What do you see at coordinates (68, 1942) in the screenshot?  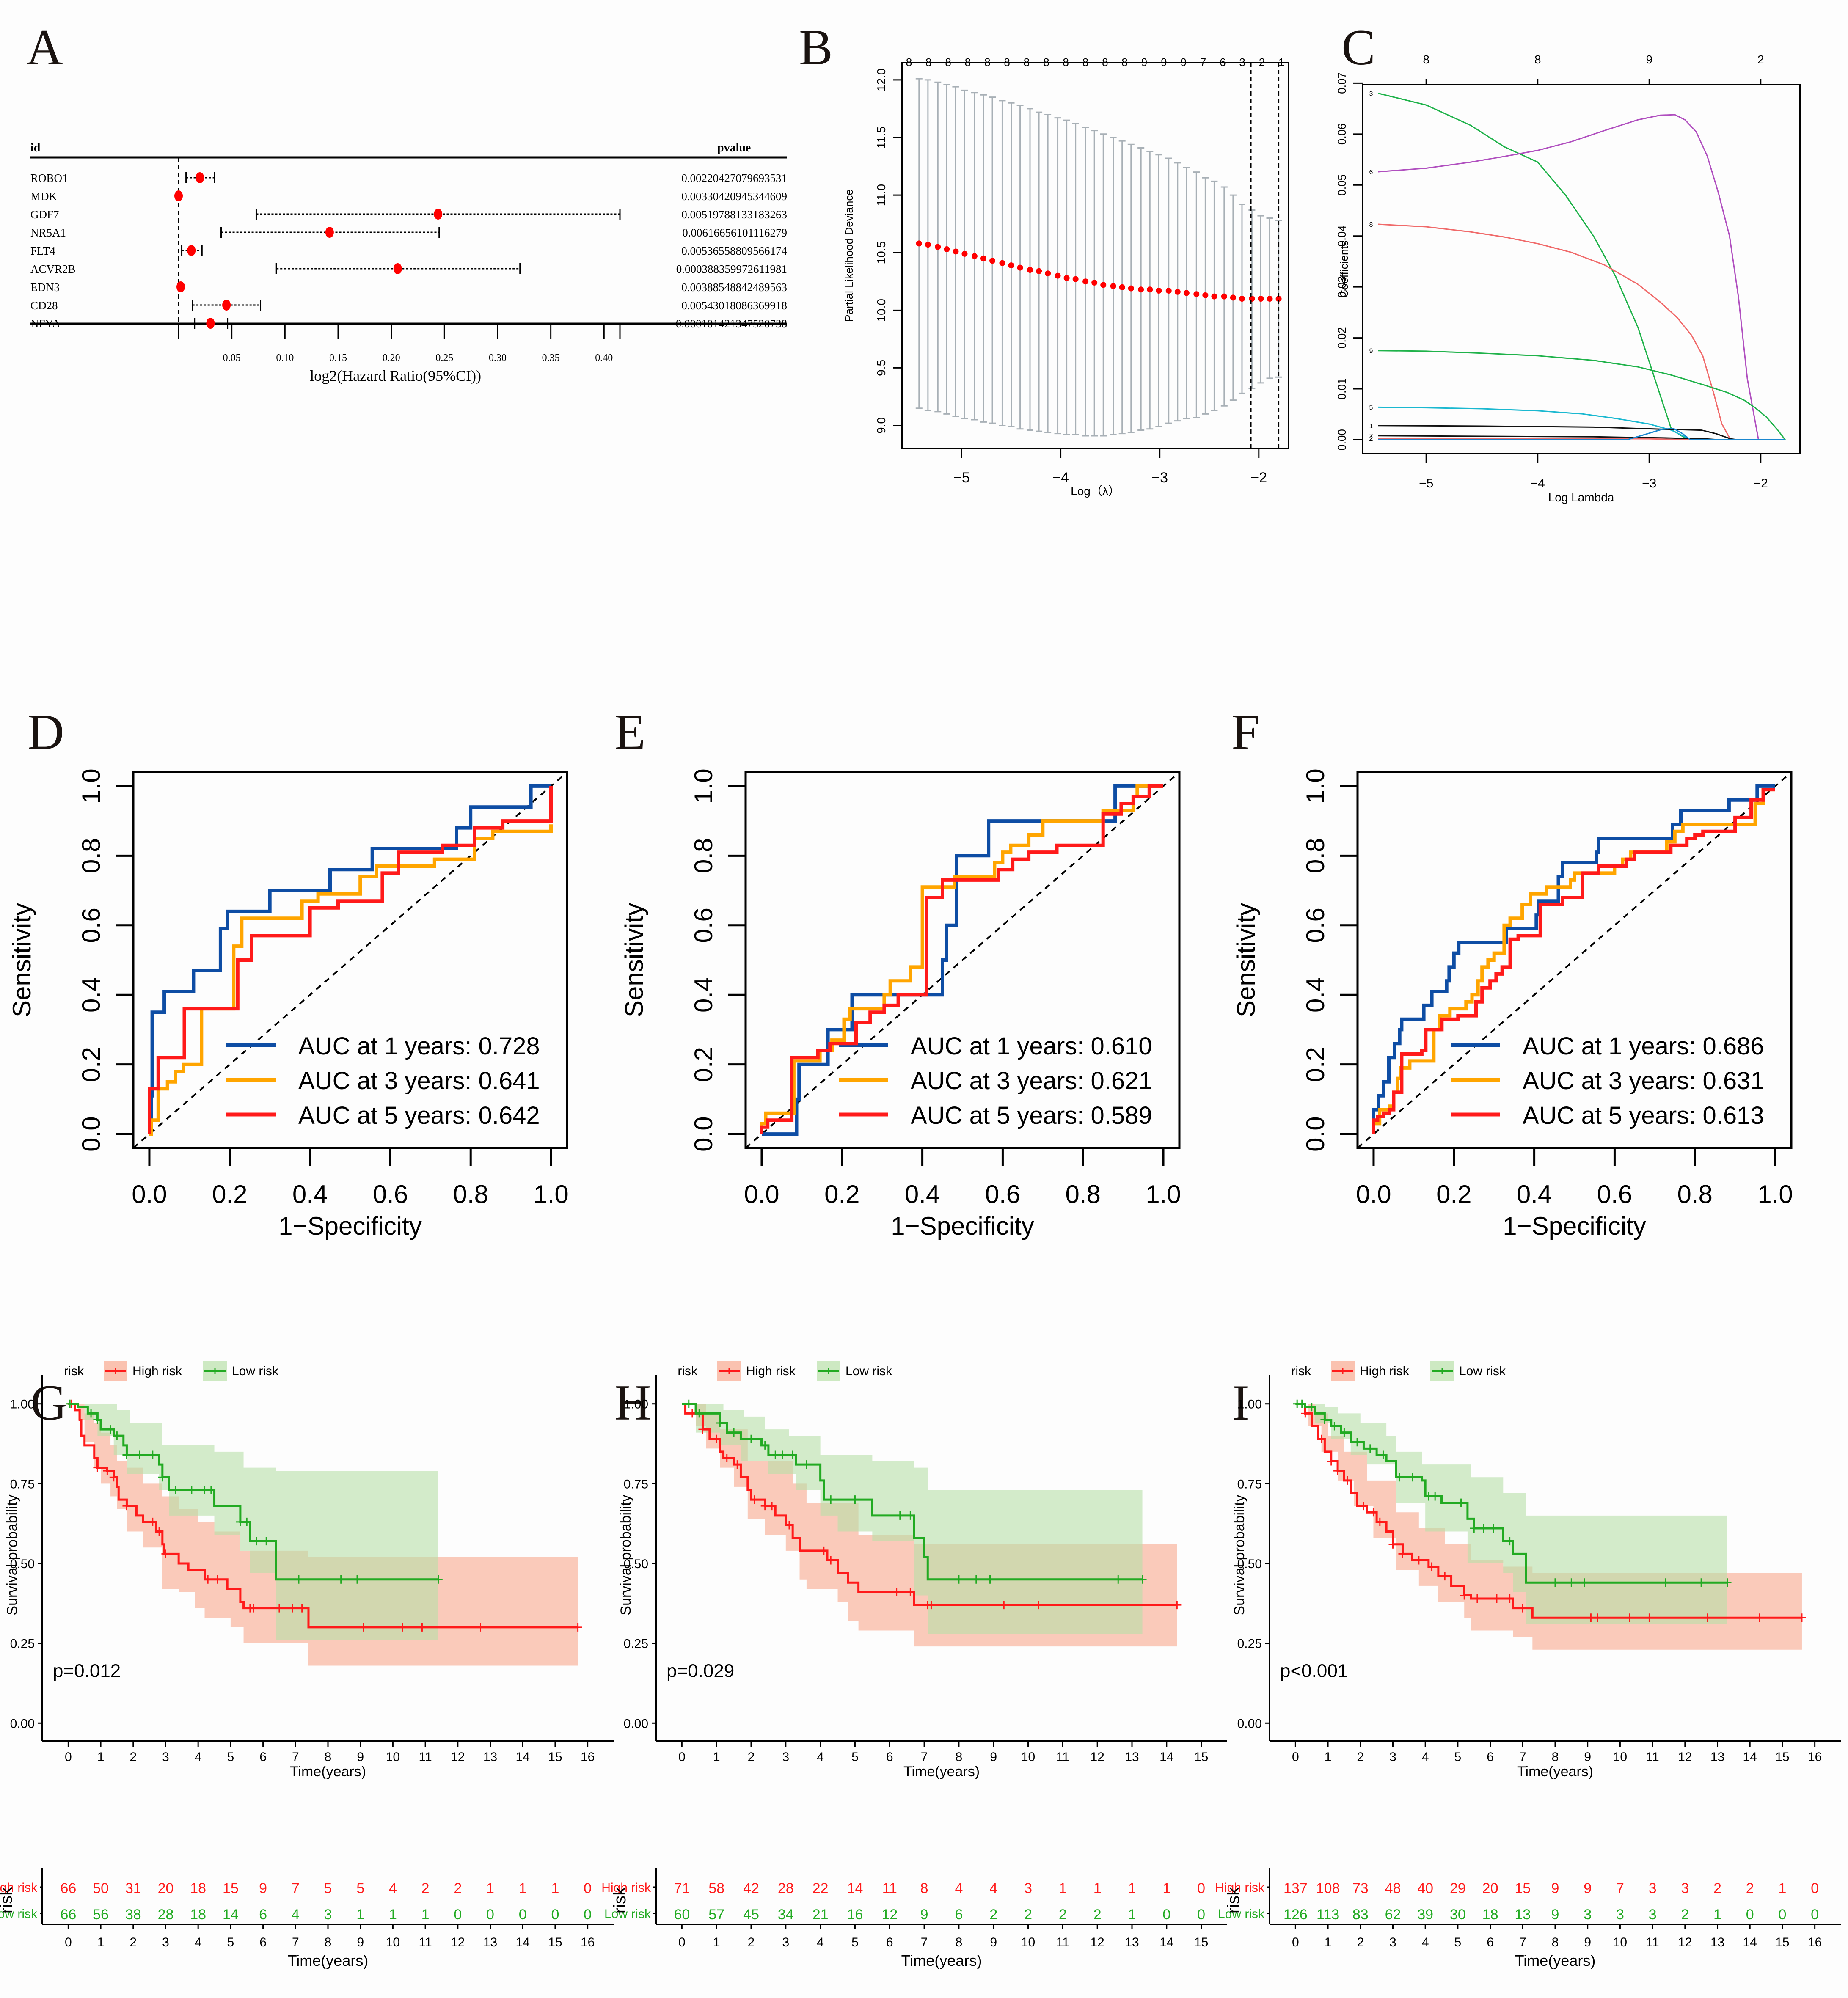 I see `risk-table-x-tick-label: 0` at bounding box center [68, 1942].